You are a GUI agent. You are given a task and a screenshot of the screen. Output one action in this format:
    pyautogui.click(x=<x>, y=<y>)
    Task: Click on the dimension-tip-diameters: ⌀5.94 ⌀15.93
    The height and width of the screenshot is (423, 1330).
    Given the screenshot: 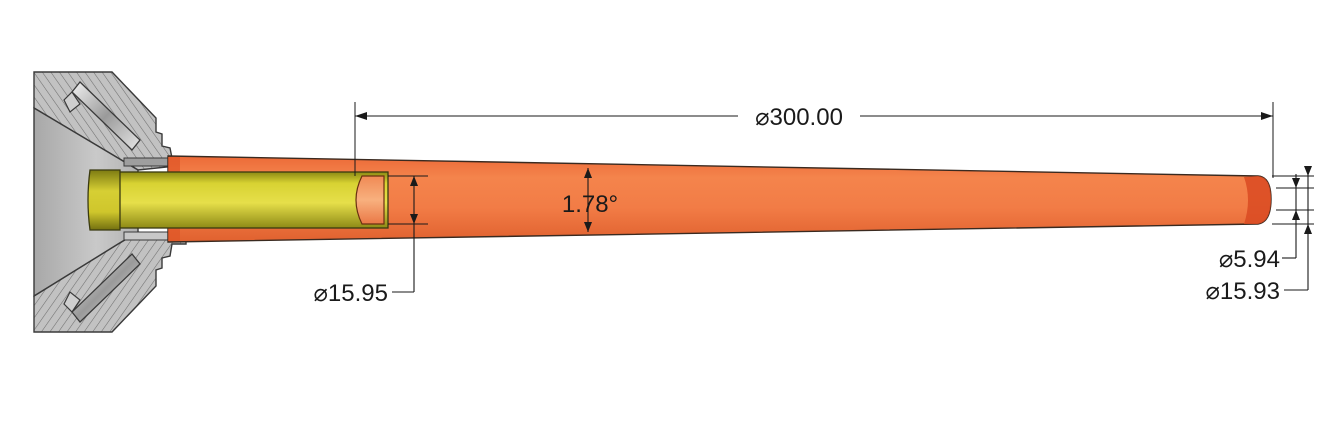 What is the action you would take?
    pyautogui.click(x=1259, y=235)
    